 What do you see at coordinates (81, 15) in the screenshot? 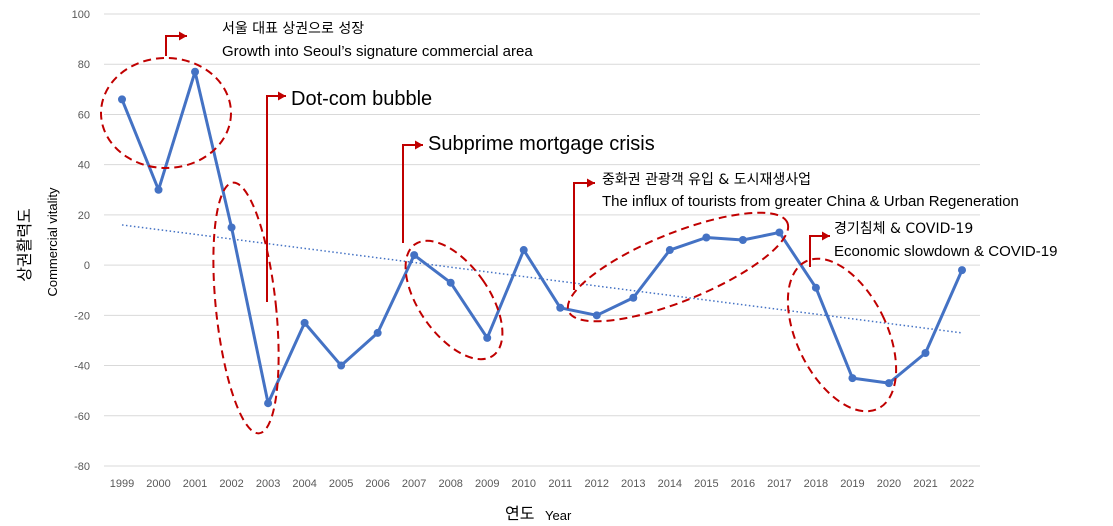
I see `y-tick-label: 100` at bounding box center [81, 15].